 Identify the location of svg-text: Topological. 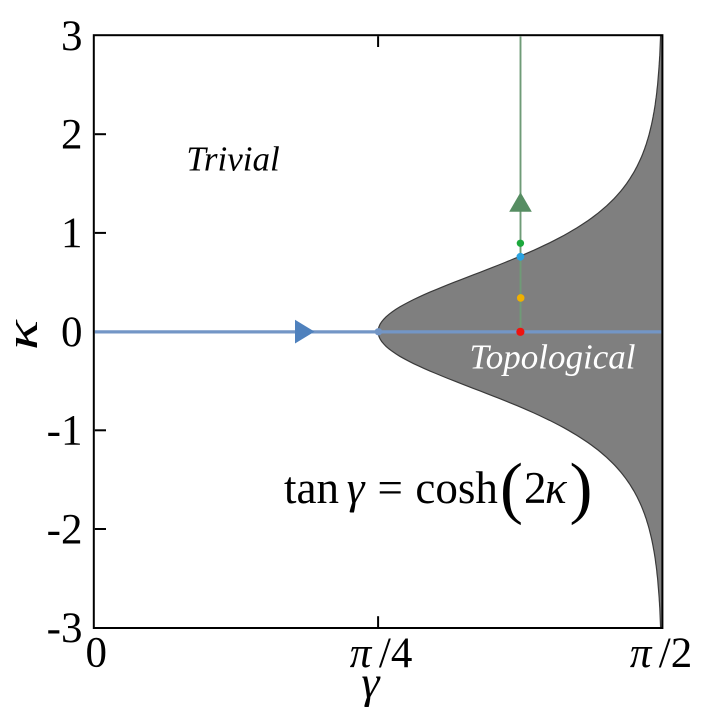
(553, 356).